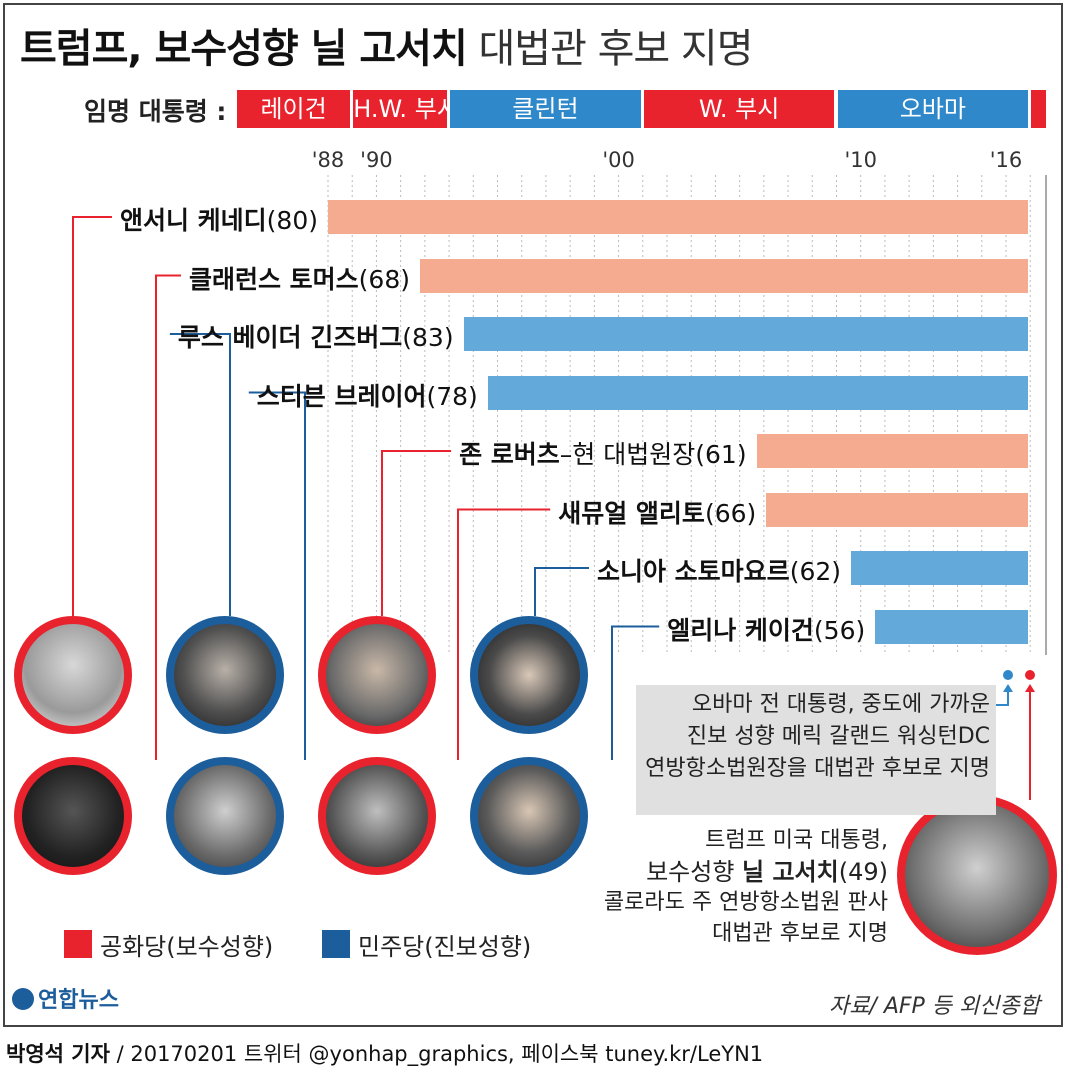  Describe the element at coordinates (730, 513) in the screenshot. I see `justice-age: (66)` at that location.